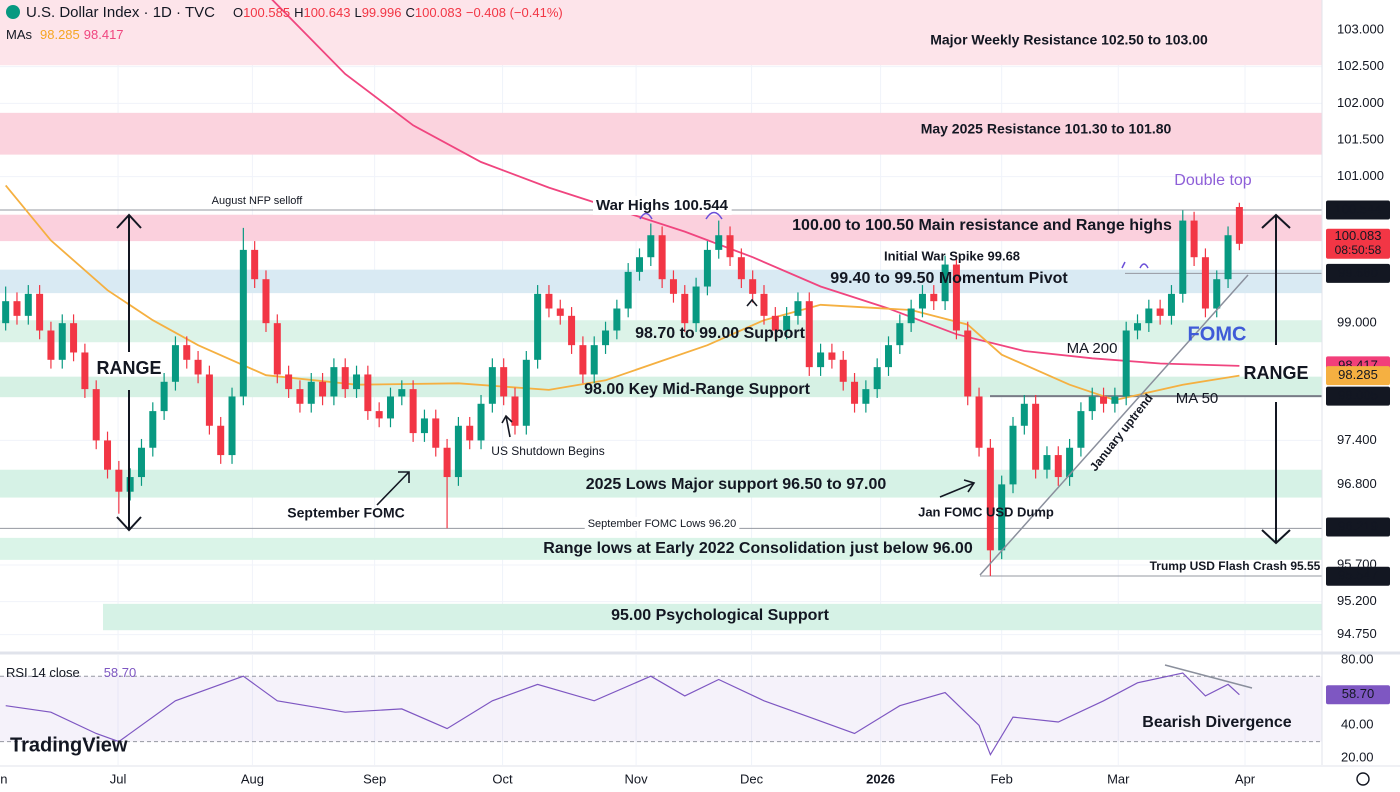  I want to click on annotation: US Shutdown Begins, so click(547, 451).